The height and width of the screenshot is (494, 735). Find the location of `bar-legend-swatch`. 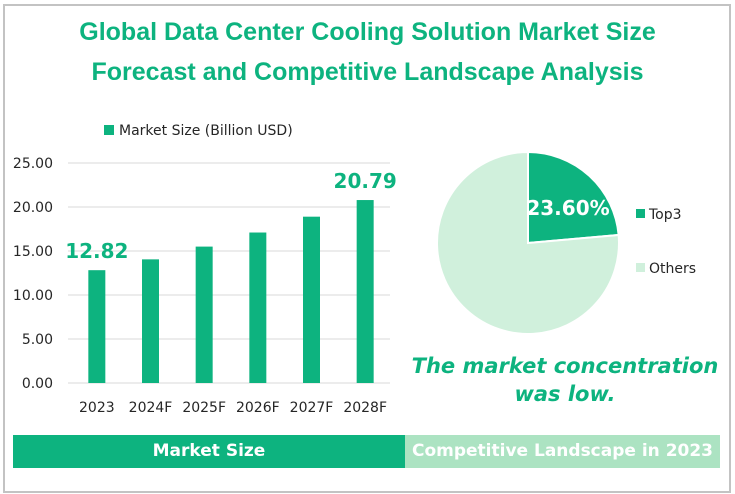

bar-legend-swatch is located at coordinates (109, 130).